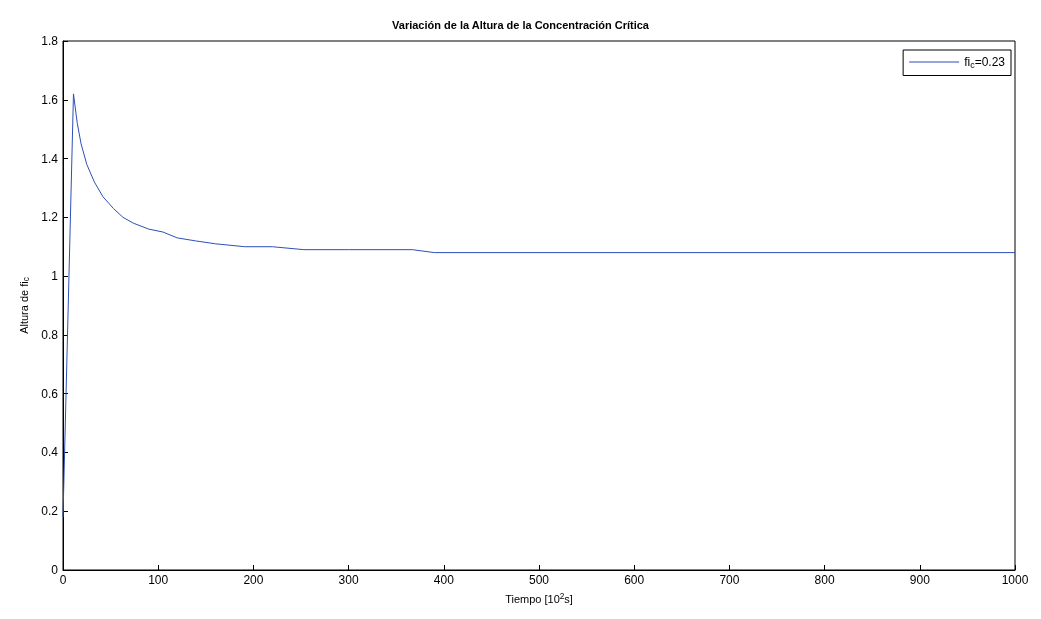  Describe the element at coordinates (444, 580) in the screenshot. I see `x-tick-label: 400` at that location.